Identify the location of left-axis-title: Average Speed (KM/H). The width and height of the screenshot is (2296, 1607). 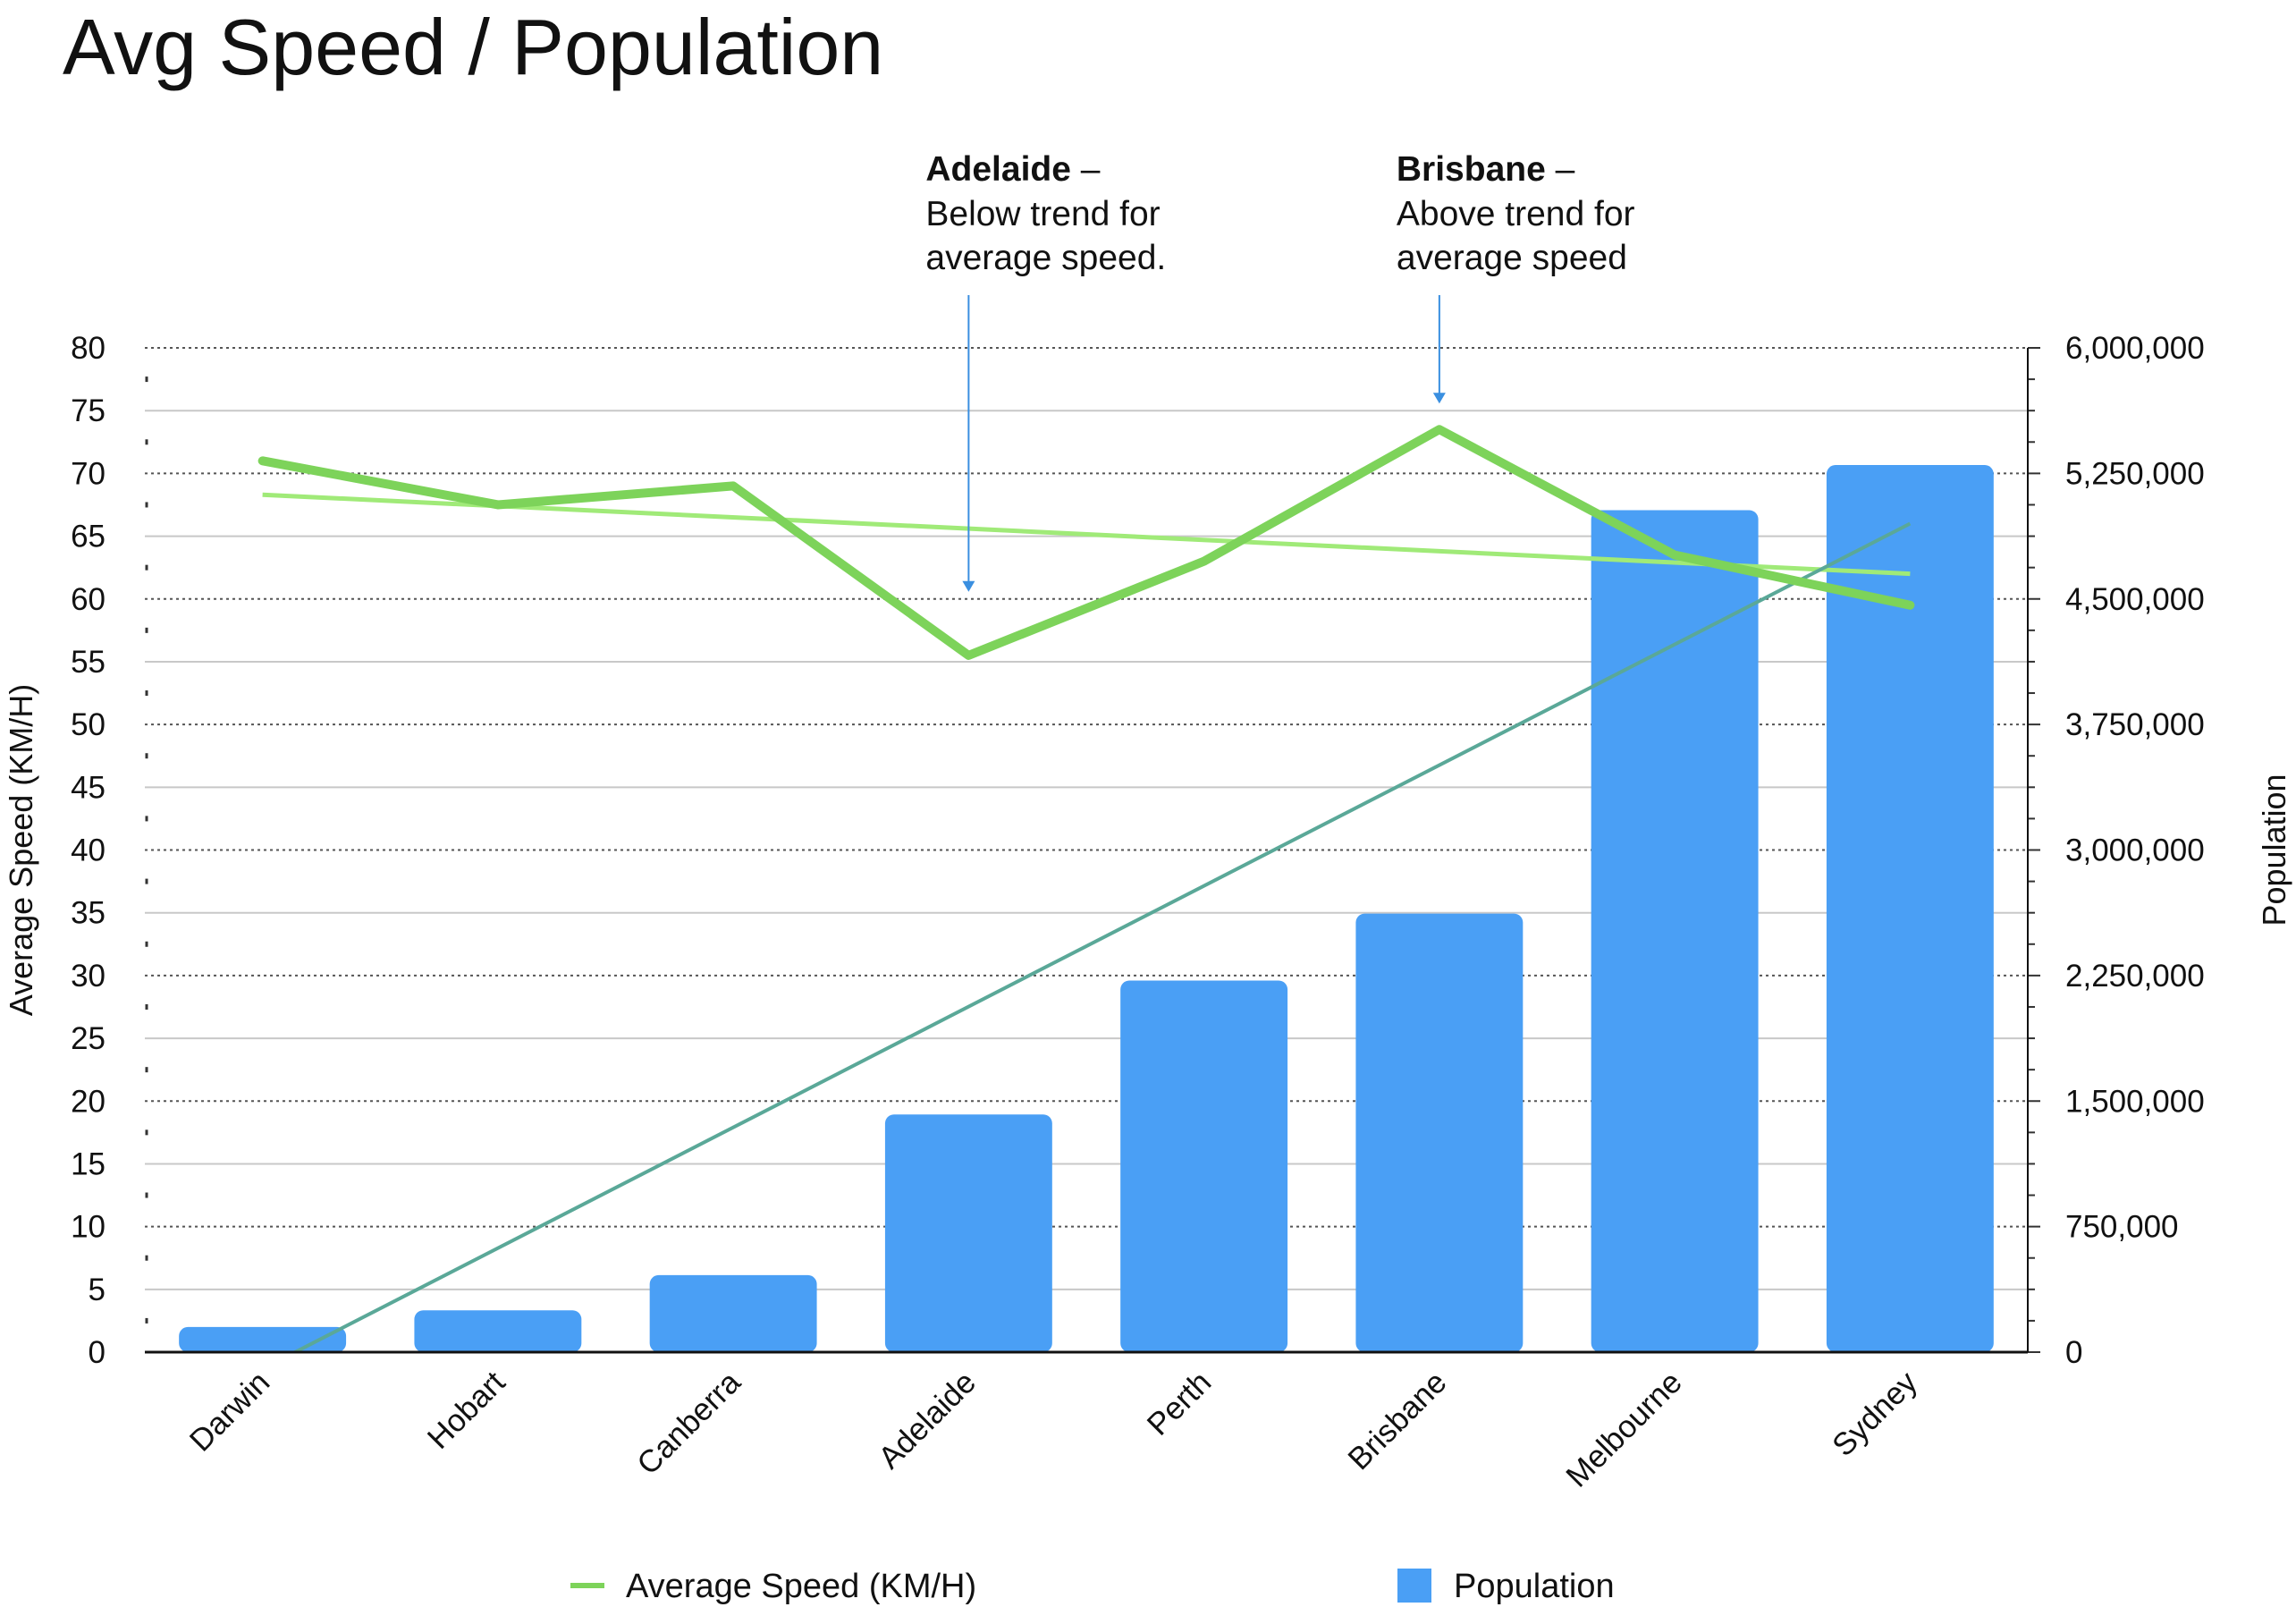
(21, 850).